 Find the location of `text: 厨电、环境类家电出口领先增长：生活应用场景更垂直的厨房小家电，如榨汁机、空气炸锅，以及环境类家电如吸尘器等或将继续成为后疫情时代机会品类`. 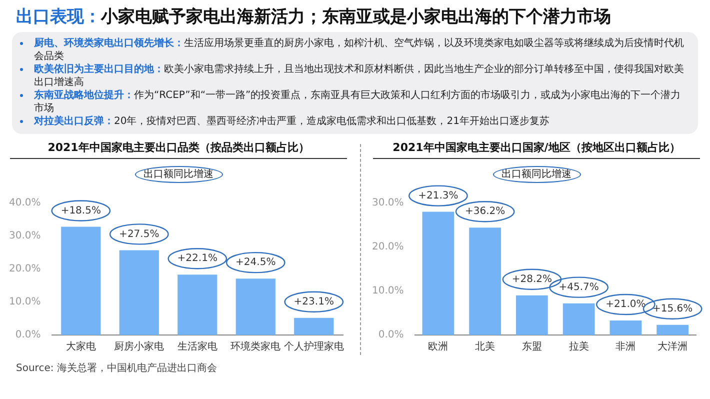

text: 厨电、环境类家电出口领先增长：生活应用场景更垂直的厨房小家电，如榨汁机、空气炸锅，以及环境类家电如吸尘器等或将继续成为后疫情时代机会品类 is located at coordinates (359, 50).